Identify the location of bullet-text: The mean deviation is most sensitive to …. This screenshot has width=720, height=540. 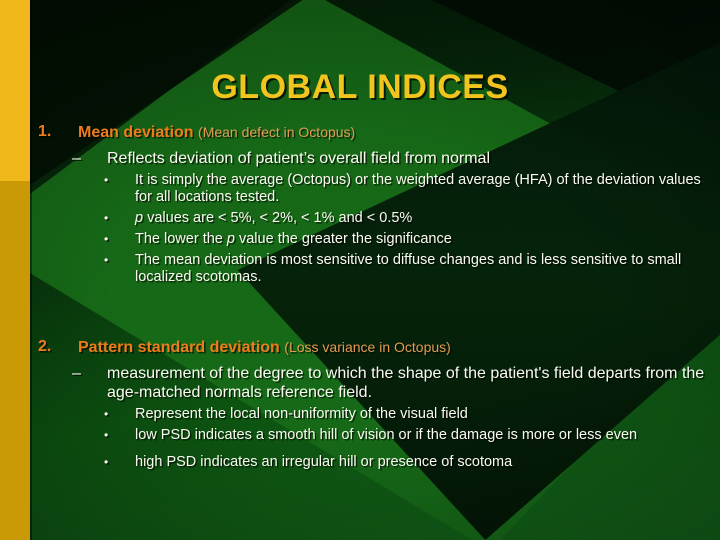
(408, 268).